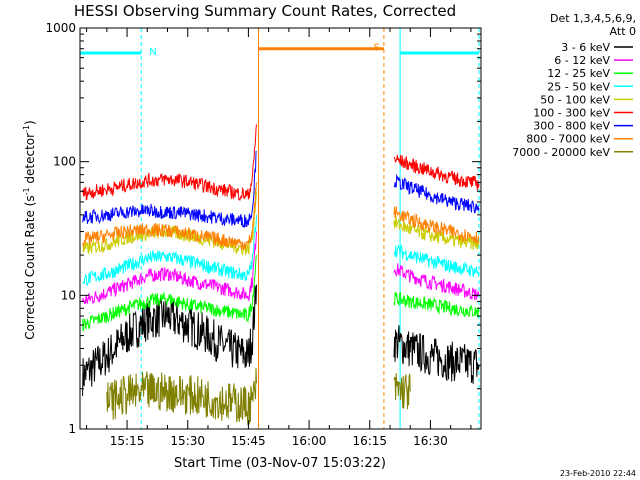 The height and width of the screenshot is (480, 640). I want to click on timestamp: 23-Feb-2010 22:44, so click(598, 473).